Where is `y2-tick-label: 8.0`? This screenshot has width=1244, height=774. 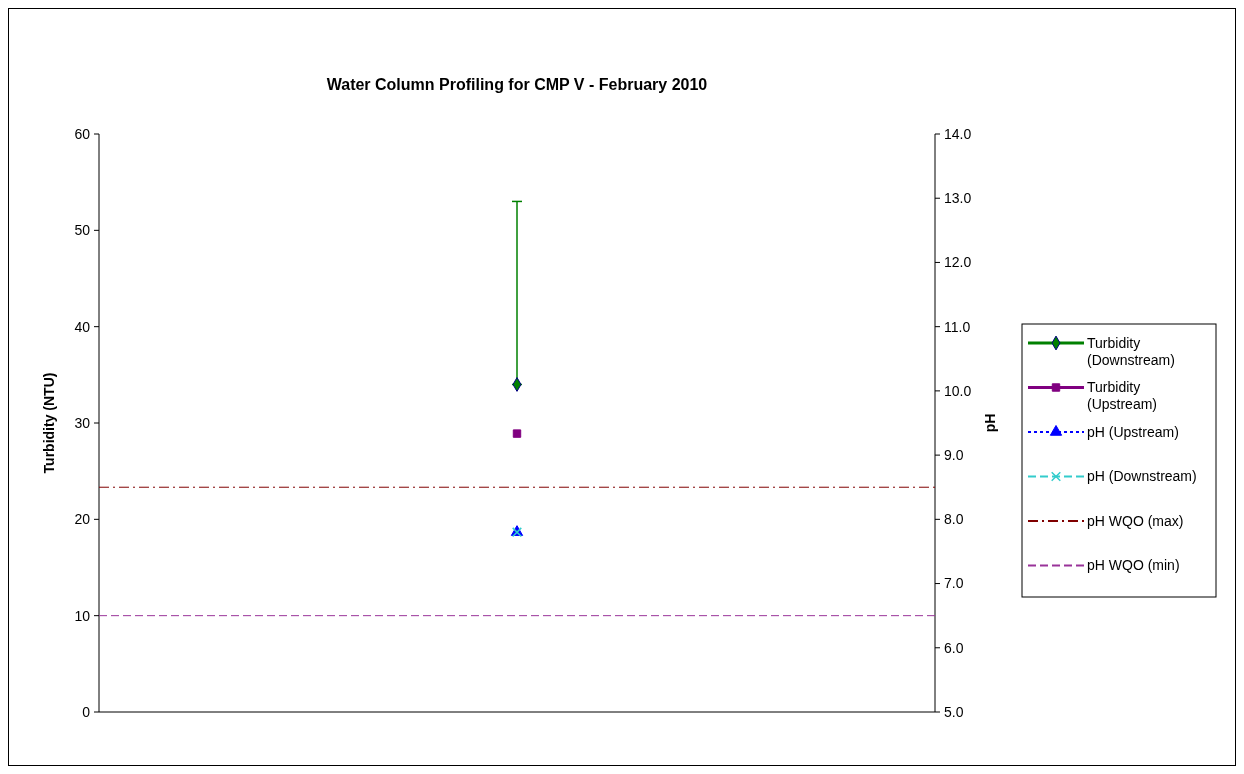
y2-tick-label: 8.0 is located at coordinates (954, 519).